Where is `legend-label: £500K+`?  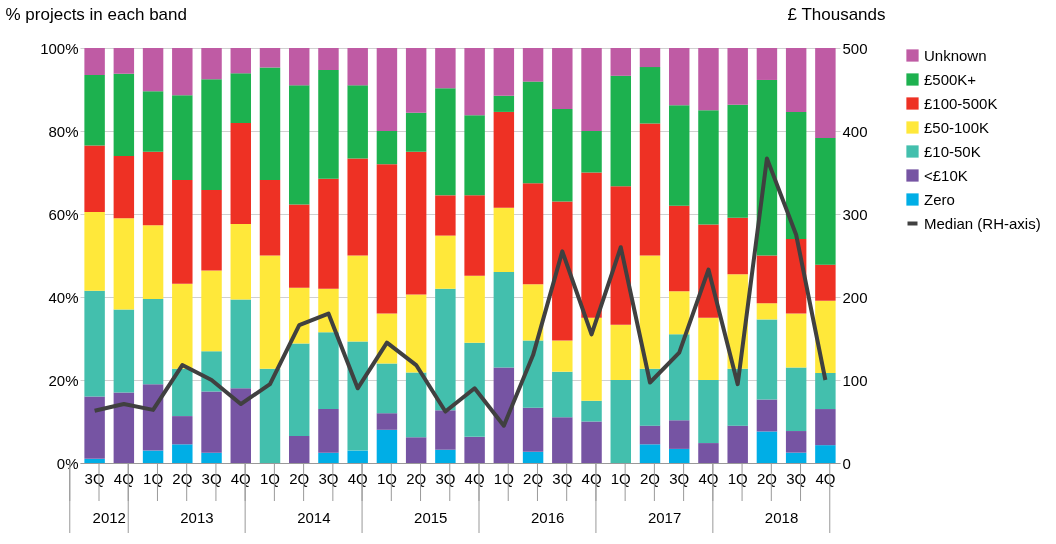
legend-label: £500K+ is located at coordinates (950, 79).